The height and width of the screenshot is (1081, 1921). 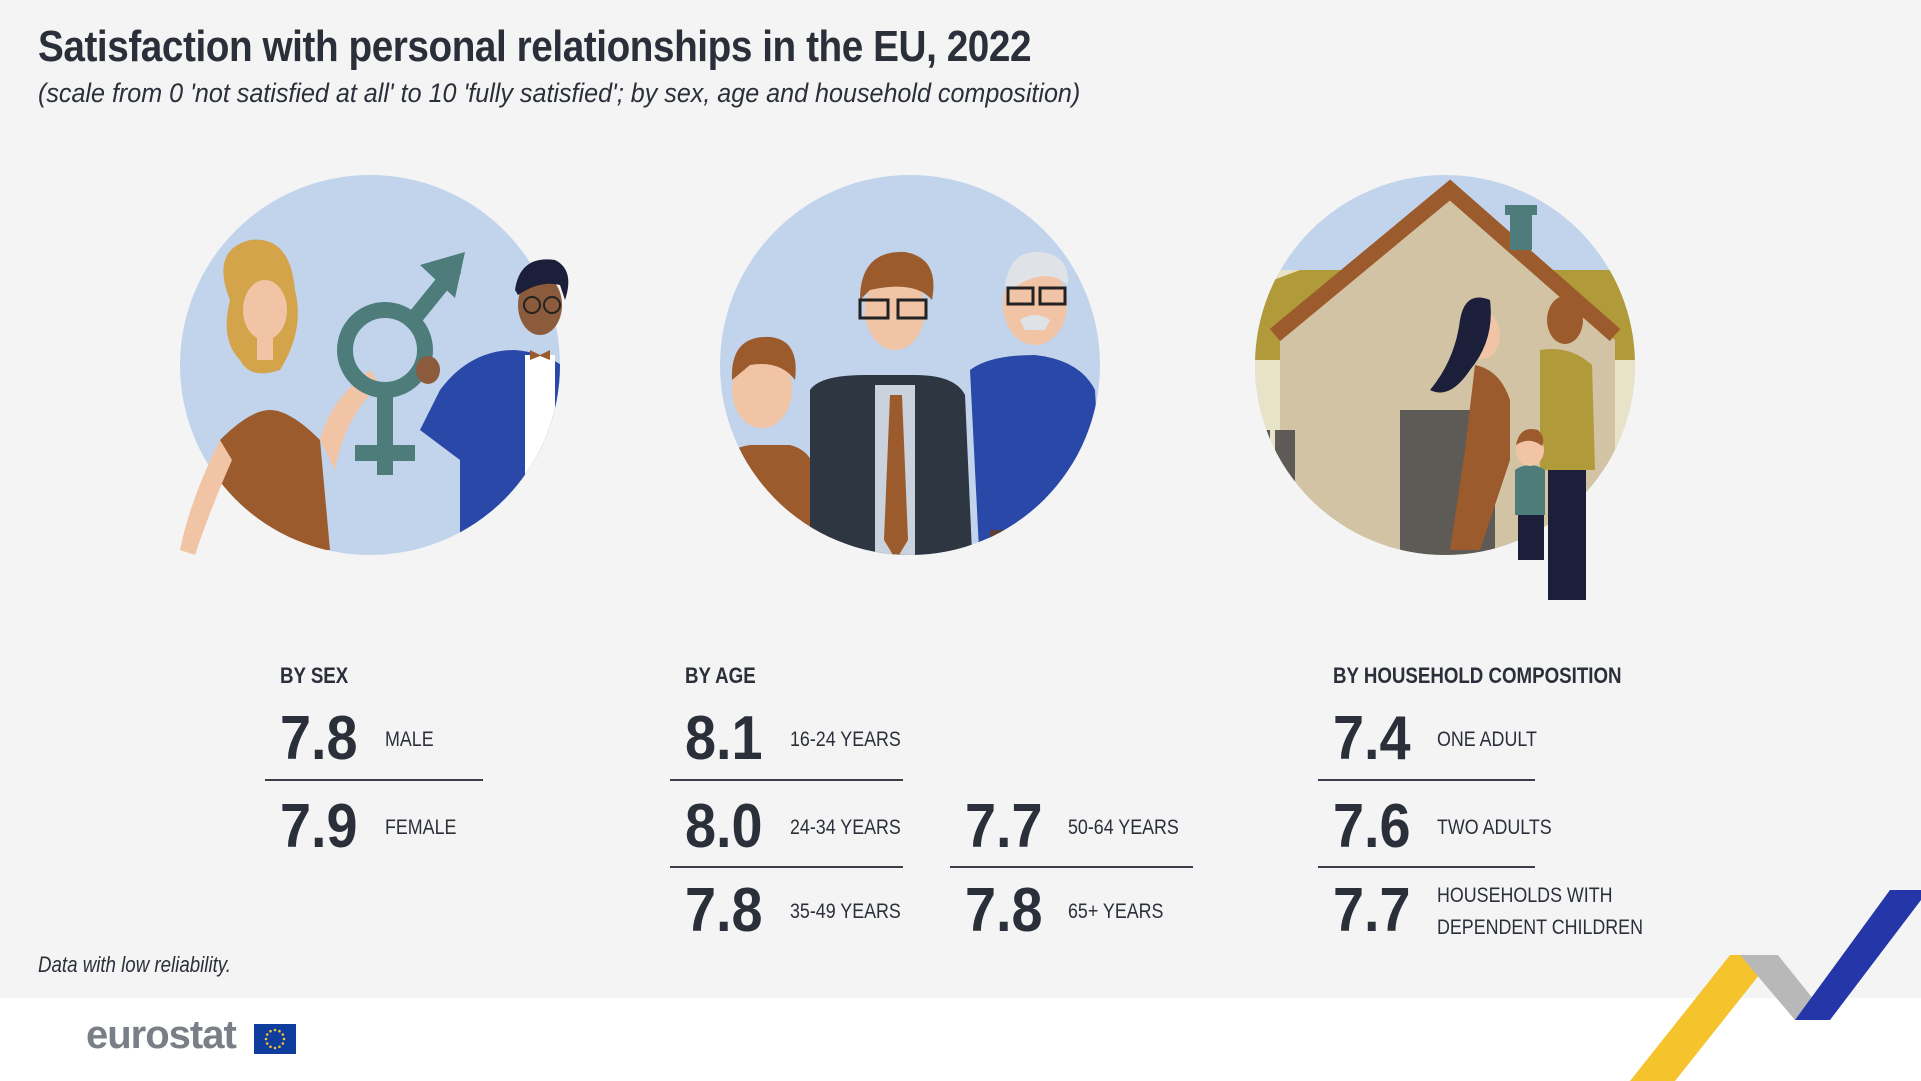 I want to click on value-male: 7.8, so click(x=319, y=738).